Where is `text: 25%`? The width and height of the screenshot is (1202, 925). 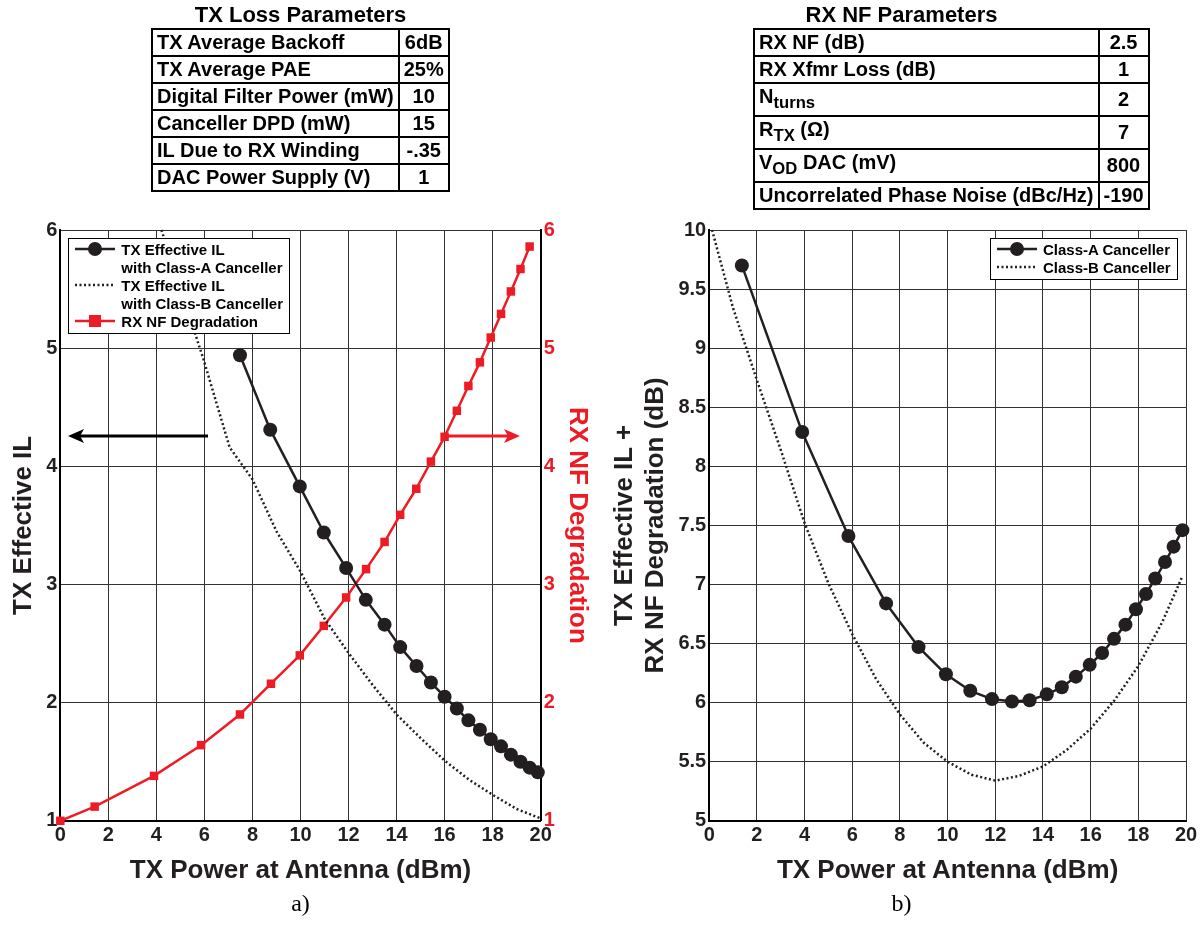 text: 25% is located at coordinates (423, 69).